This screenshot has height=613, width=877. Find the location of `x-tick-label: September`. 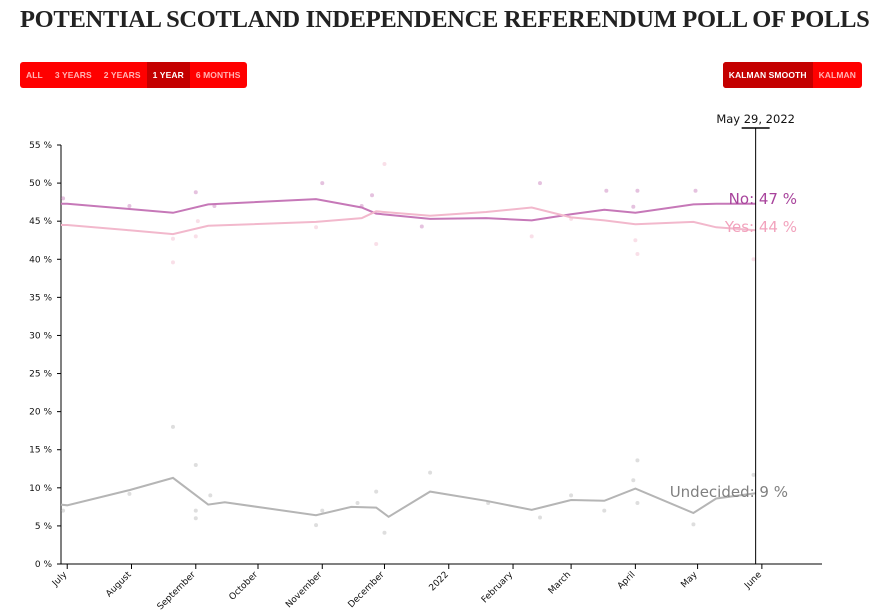

x-tick-label: September is located at coordinates (177, 591).